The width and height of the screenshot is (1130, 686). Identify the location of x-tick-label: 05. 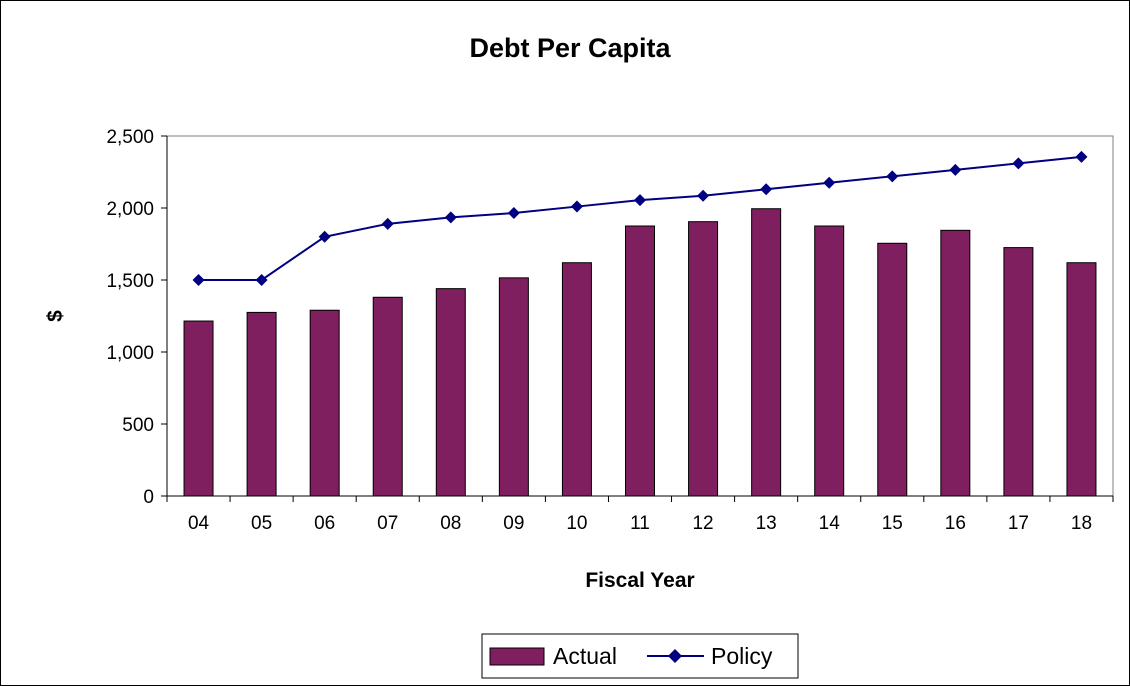
(261, 523).